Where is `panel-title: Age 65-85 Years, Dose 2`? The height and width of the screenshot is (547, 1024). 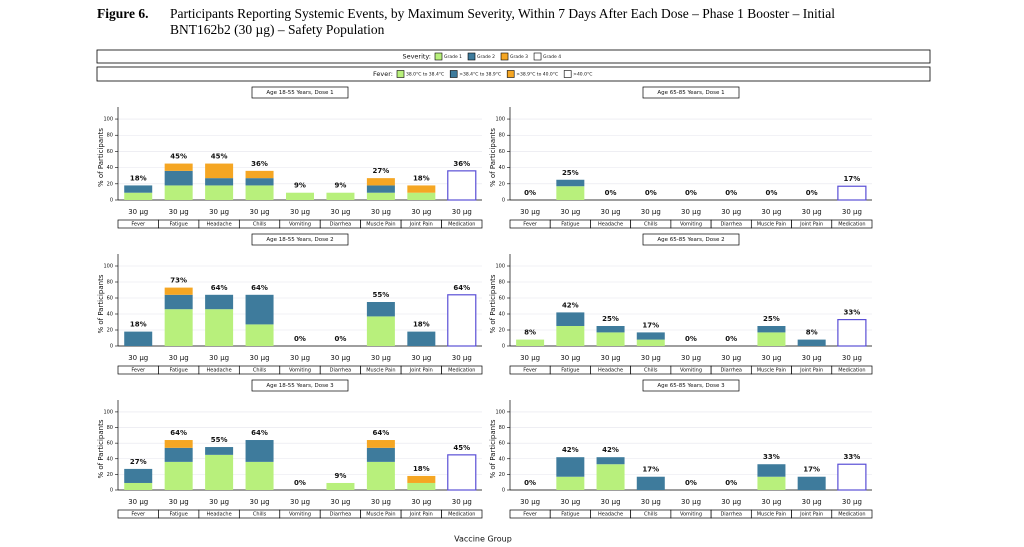 panel-title: Age 65-85 Years, Dose 2 is located at coordinates (690, 240).